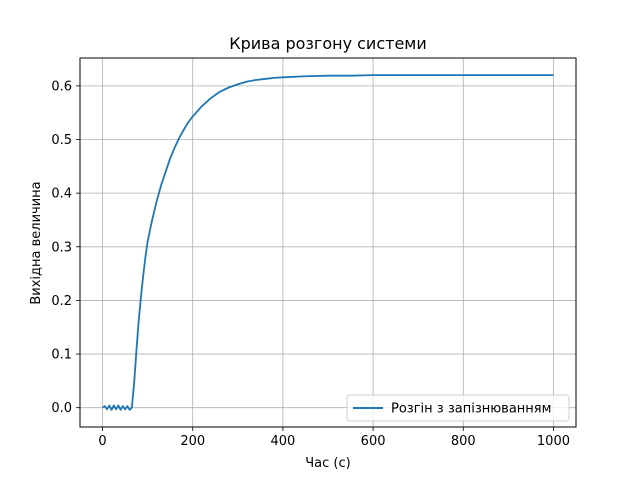 This screenshot has height=480, width=640. What do you see at coordinates (192, 441) in the screenshot?
I see `x-tick-label: 200` at bounding box center [192, 441].